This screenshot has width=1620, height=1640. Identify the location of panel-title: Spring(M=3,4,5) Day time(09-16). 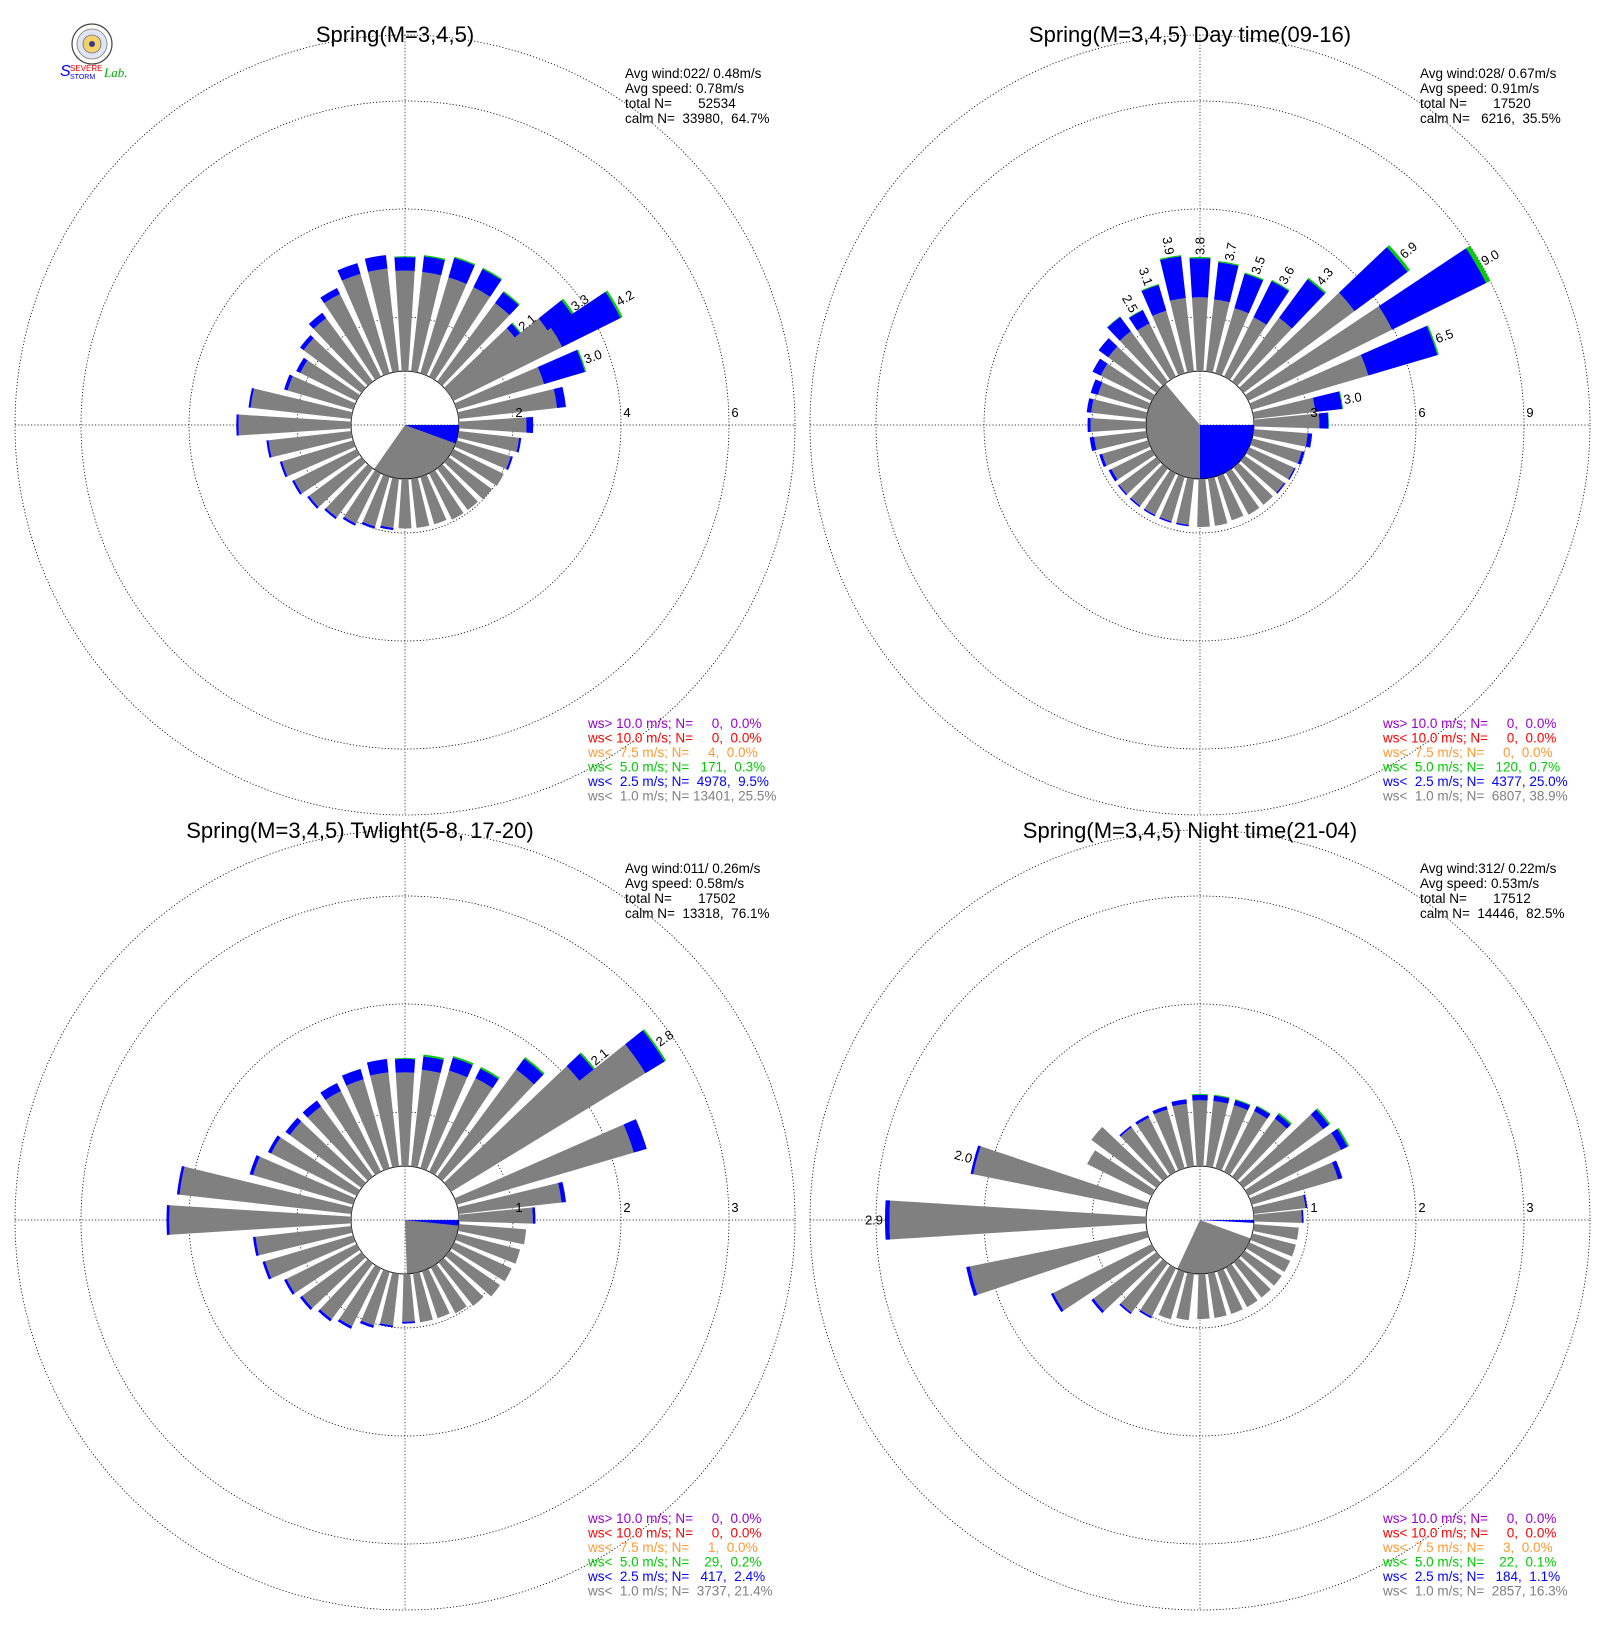
(1190, 34).